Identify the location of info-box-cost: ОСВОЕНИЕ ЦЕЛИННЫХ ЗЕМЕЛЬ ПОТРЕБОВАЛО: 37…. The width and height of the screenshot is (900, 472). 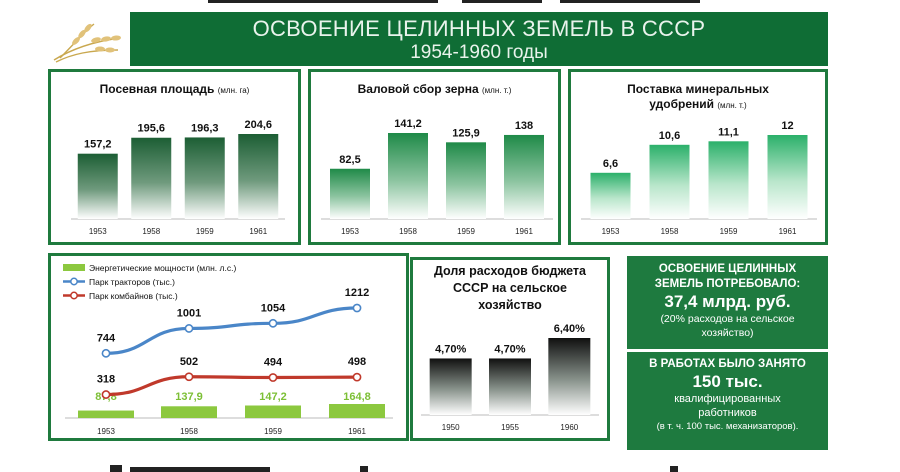
(727, 302).